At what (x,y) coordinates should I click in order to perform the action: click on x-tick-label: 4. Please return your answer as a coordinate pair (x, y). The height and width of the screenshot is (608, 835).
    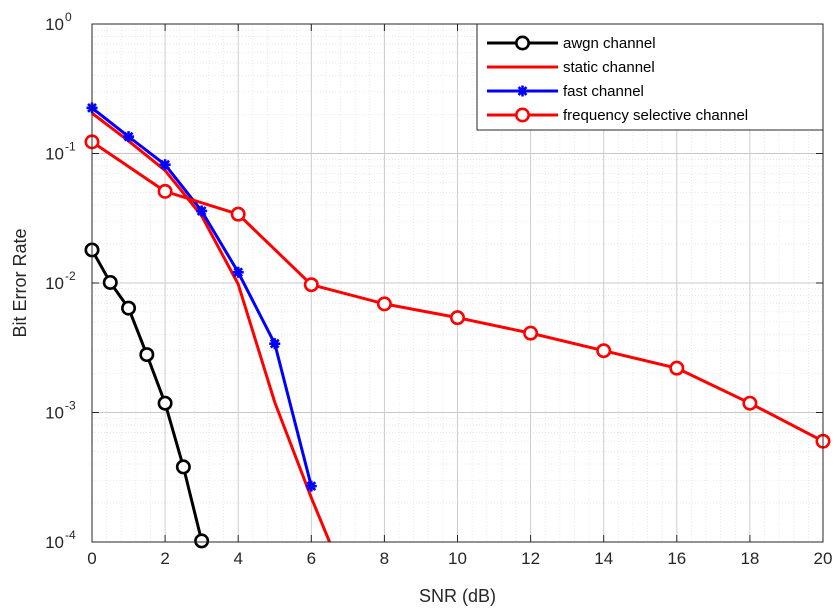
    Looking at the image, I should click on (237, 558).